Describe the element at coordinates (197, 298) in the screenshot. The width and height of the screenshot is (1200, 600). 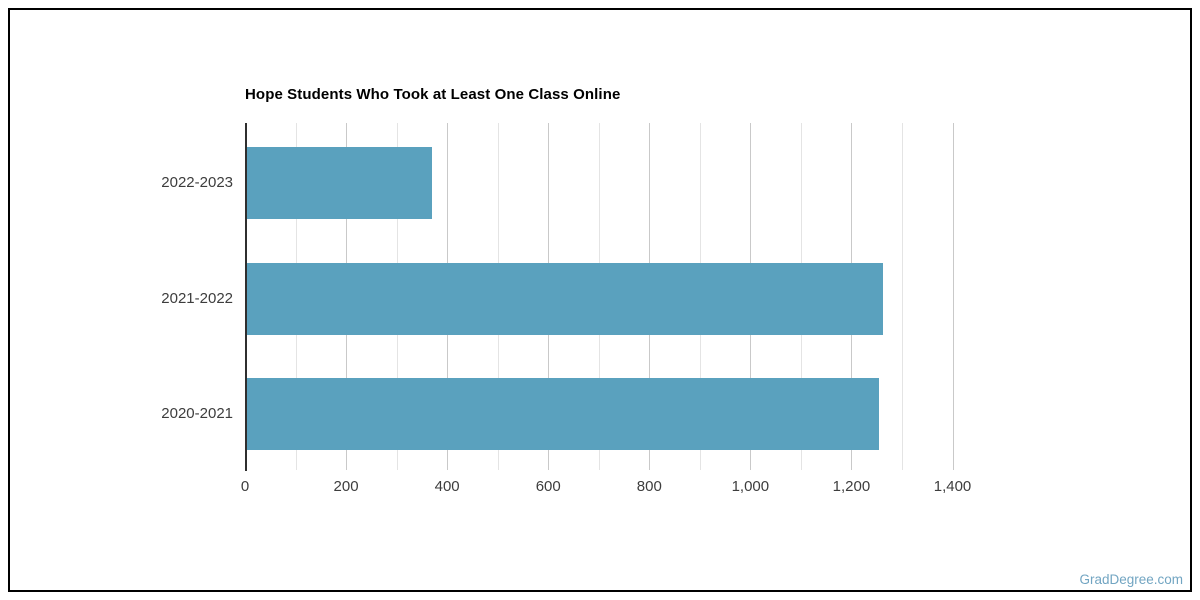
I see `y-axis-label: 2021-2022` at that location.